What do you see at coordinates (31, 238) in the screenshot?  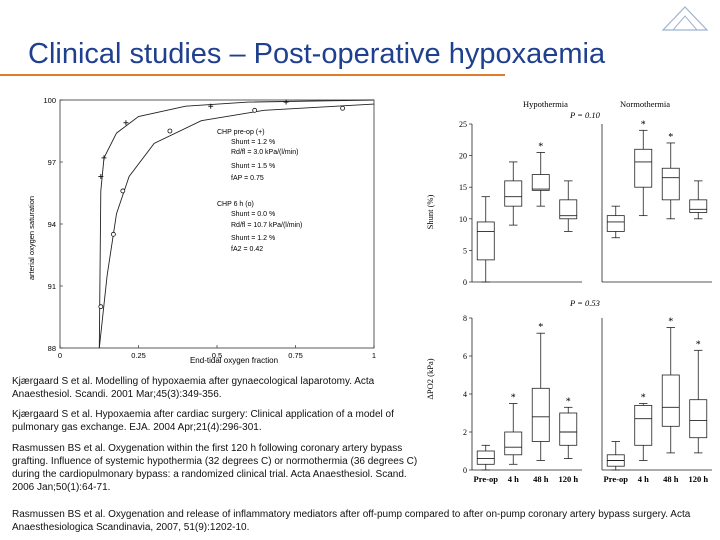 I see `sat-ylabel: arterial oxygen saturation` at bounding box center [31, 238].